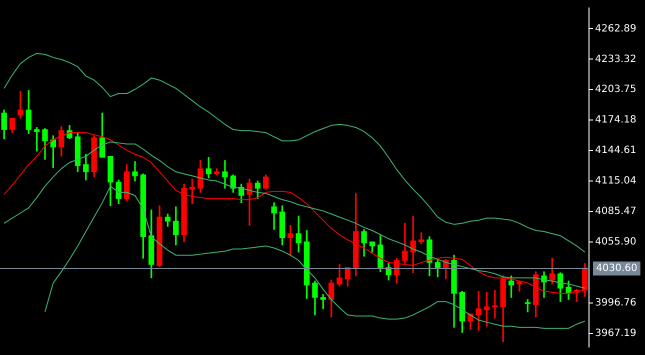  I want to click on y-tick-label: 4233.32, so click(615, 59).